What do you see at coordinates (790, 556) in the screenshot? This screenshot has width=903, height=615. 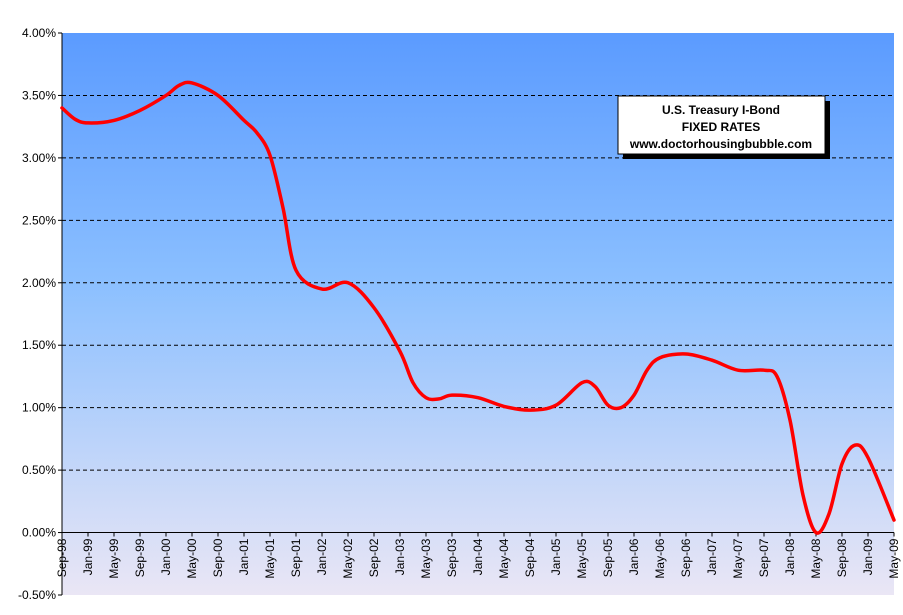 I see `x-tick-label: Jan-08` at bounding box center [790, 556].